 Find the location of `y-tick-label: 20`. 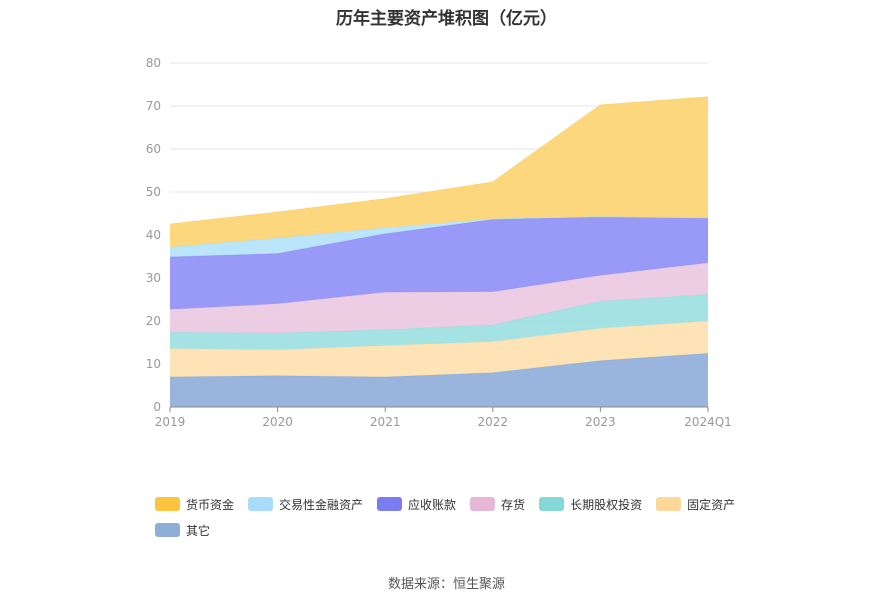

y-tick-label: 20 is located at coordinates (153, 321).